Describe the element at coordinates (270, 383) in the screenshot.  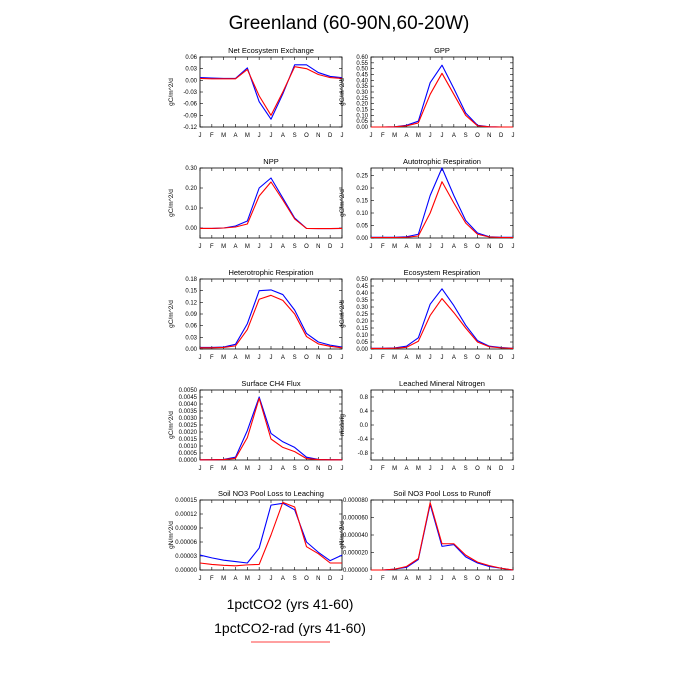
I see `panel-title: Surface CH4 Flux` at that location.